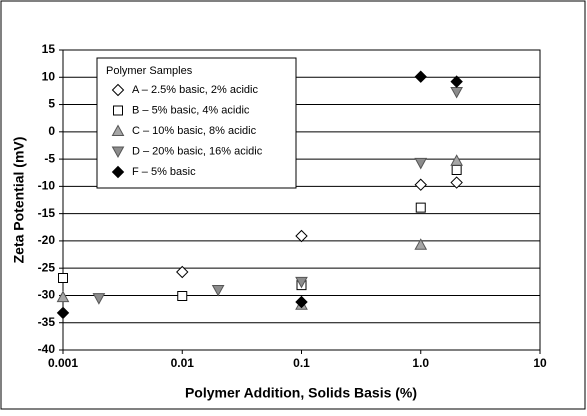  I want to click on y-tick-label: -5, so click(49, 158).